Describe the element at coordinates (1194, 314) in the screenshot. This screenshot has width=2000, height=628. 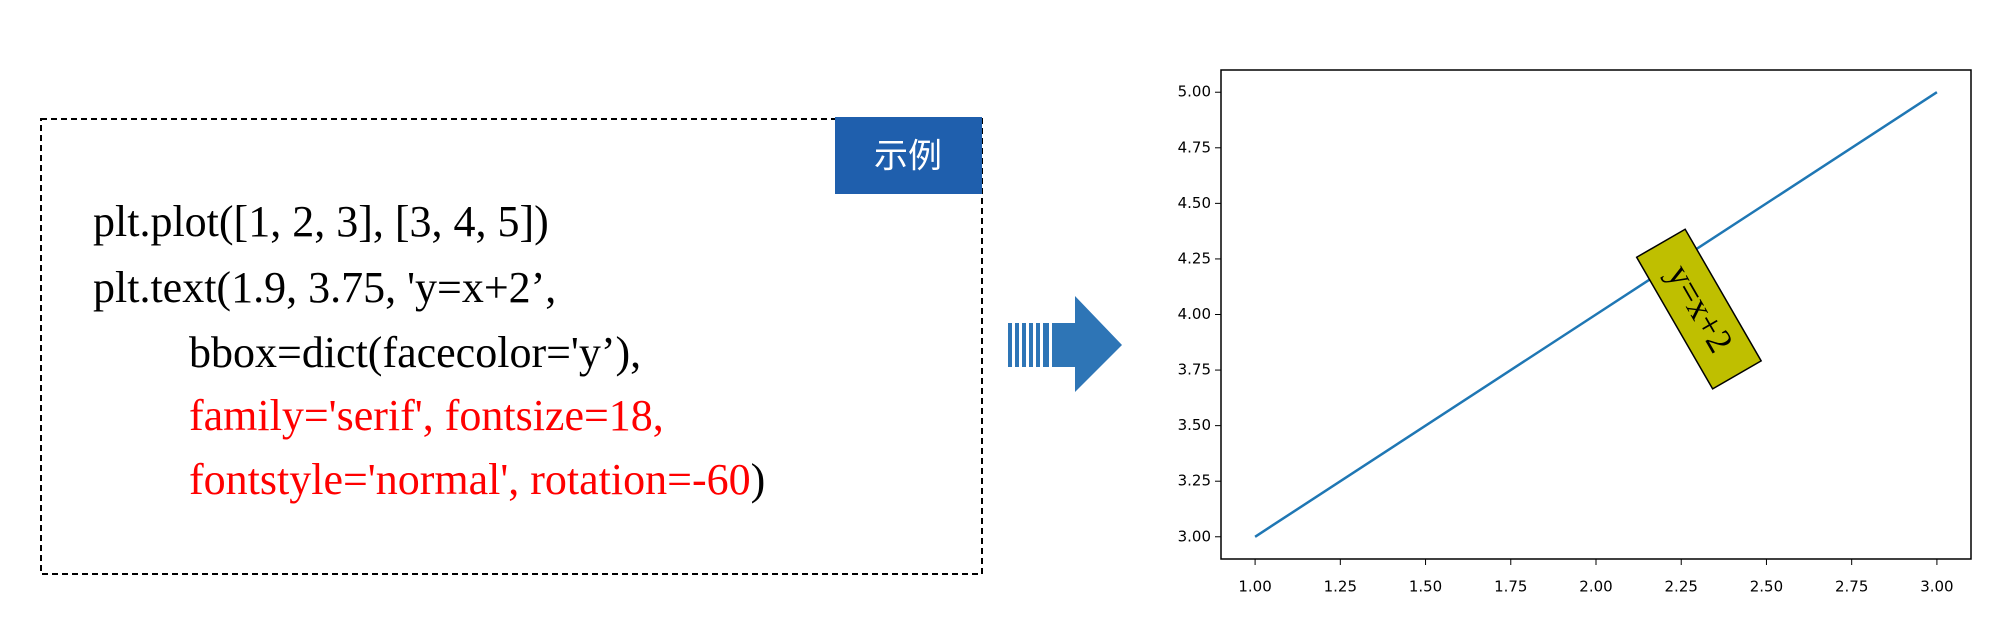
I see `y-tick-label: 4.00` at that location.